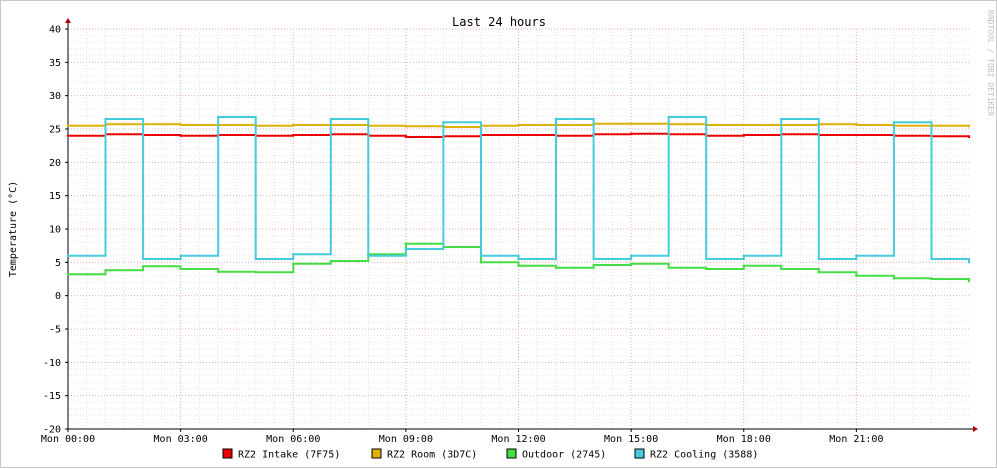 The image size is (997, 469). Describe the element at coordinates (564, 455) in the screenshot. I see `legend-label: Outdoor (2745)` at that location.